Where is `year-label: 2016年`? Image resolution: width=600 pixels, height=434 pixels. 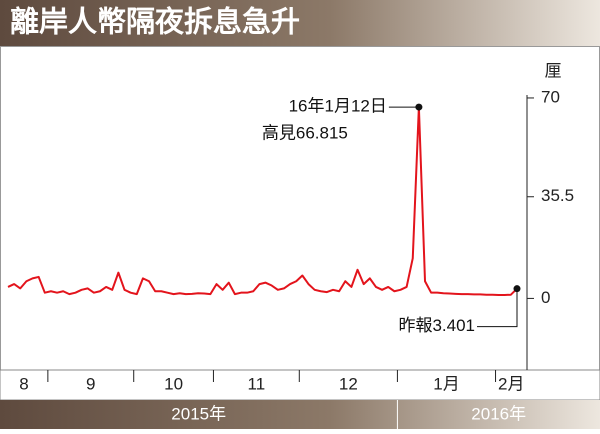
year-label: 2016年 is located at coordinates (498, 413).